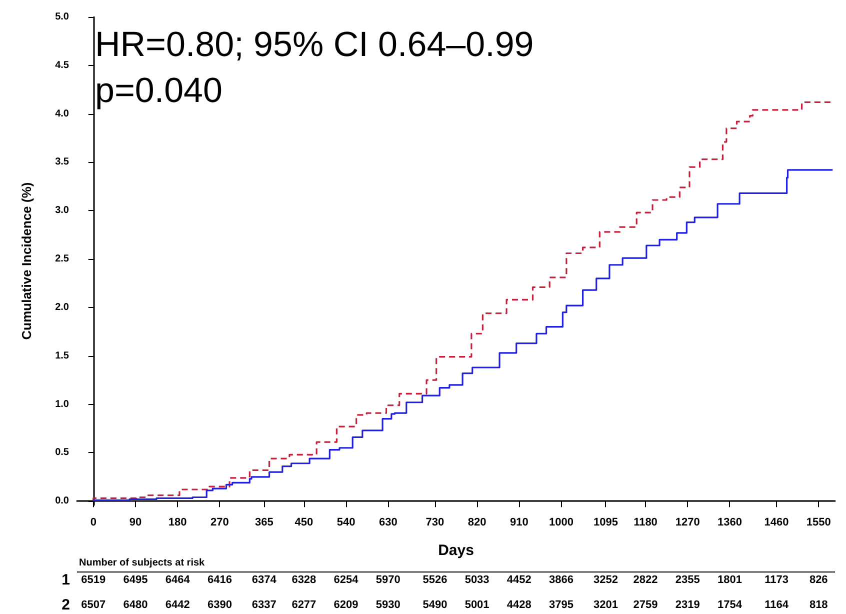 This screenshot has width=846, height=614. Describe the element at coordinates (818, 522) in the screenshot. I see `x-tick-label: 1550` at that location.